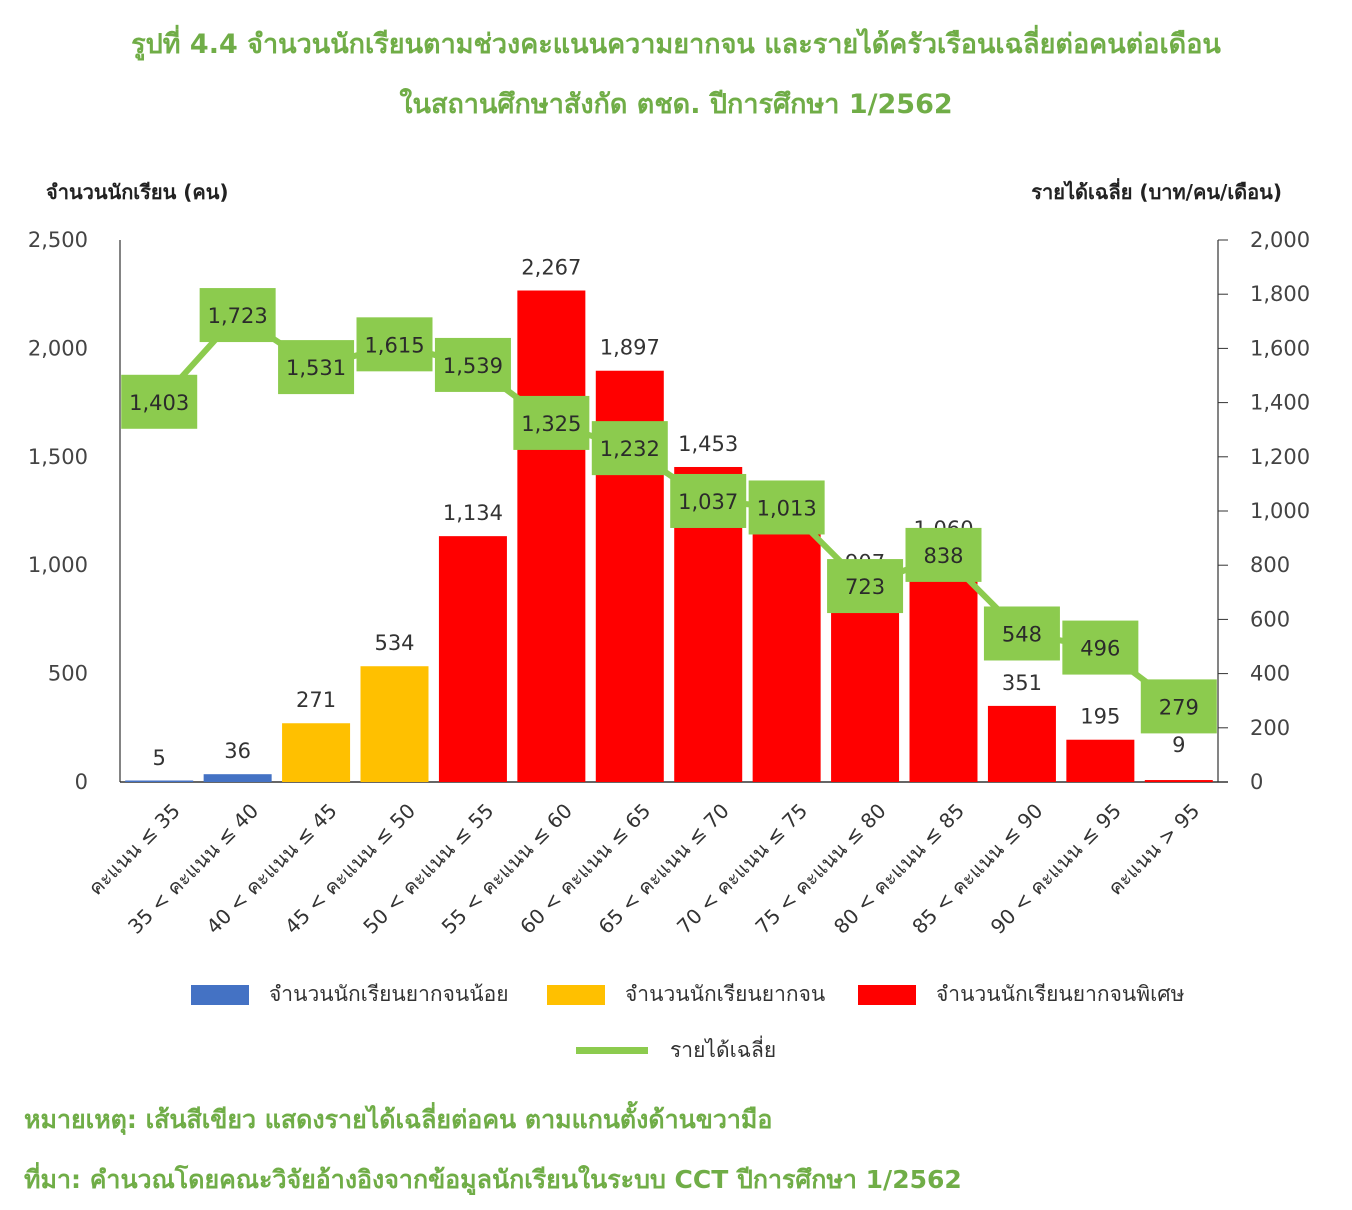 This screenshot has width=1352, height=1210. What do you see at coordinates (58, 348) in the screenshot?
I see `y-left-tick-label: 2,000` at bounding box center [58, 348].